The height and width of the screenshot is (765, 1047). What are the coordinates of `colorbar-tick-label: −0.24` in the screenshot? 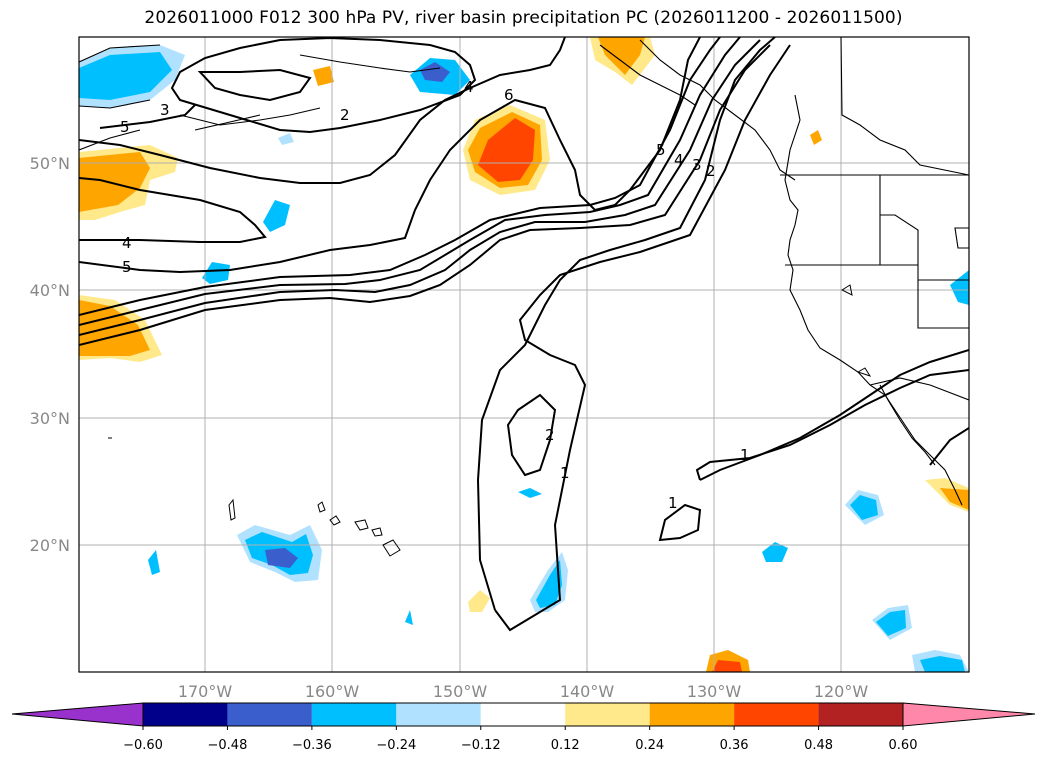 It's located at (396, 745).